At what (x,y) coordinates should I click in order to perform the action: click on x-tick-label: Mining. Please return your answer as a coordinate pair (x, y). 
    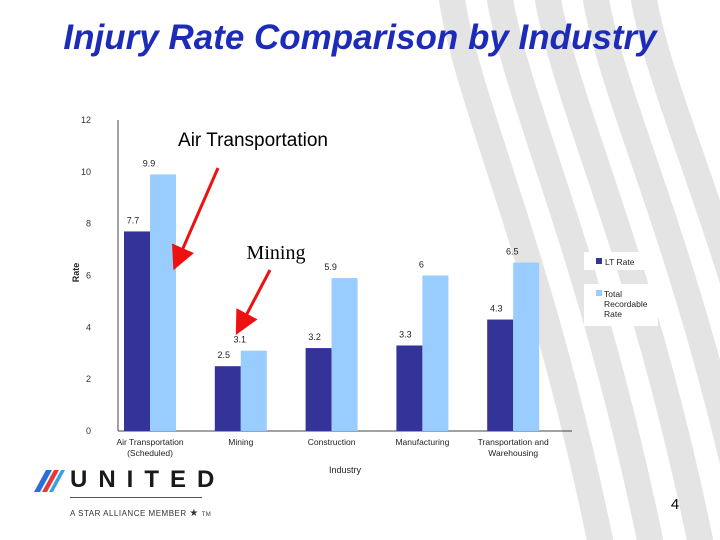
    Looking at the image, I should click on (240, 442).